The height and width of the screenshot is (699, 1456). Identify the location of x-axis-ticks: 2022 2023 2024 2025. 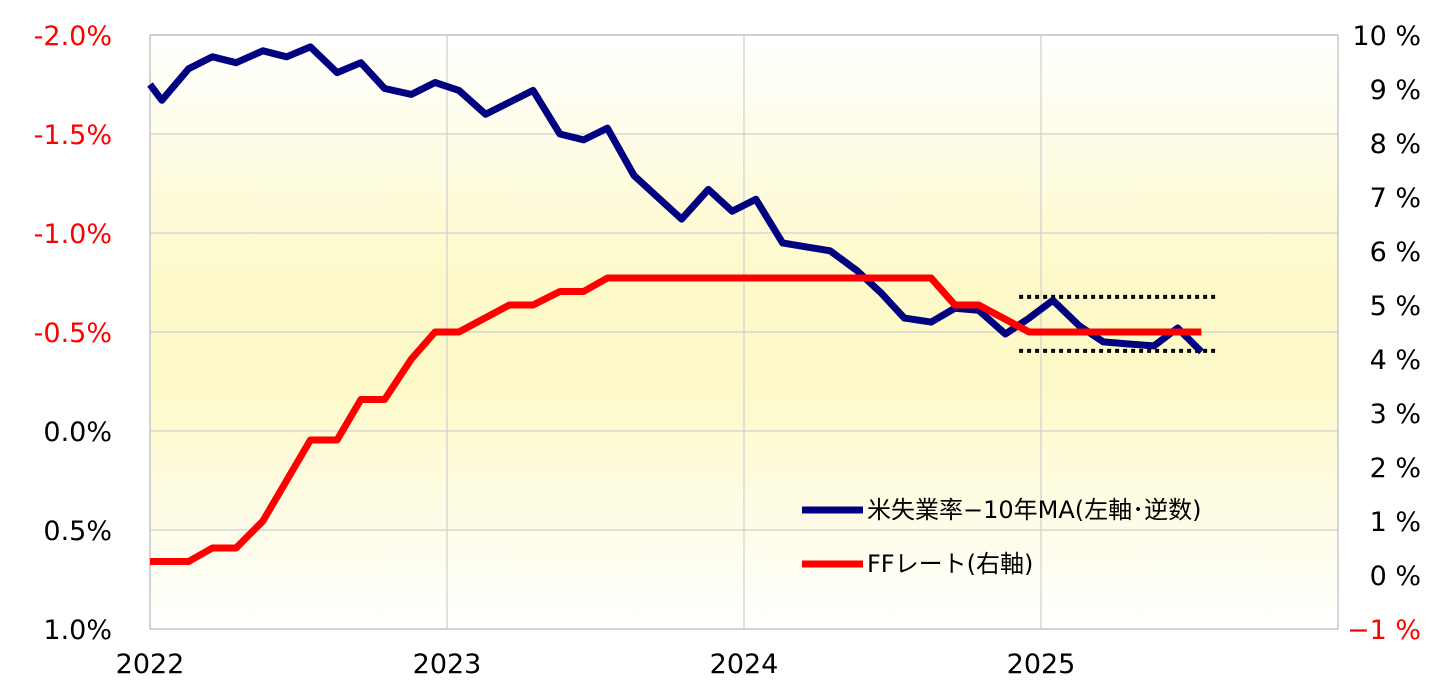
(596, 664).